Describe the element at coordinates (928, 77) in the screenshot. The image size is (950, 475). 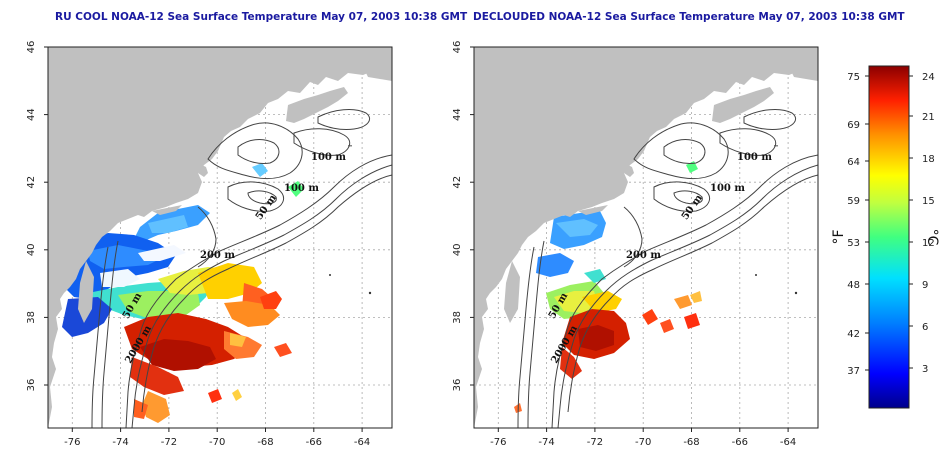
I see `colorbar-c-tick: 24` at that location.